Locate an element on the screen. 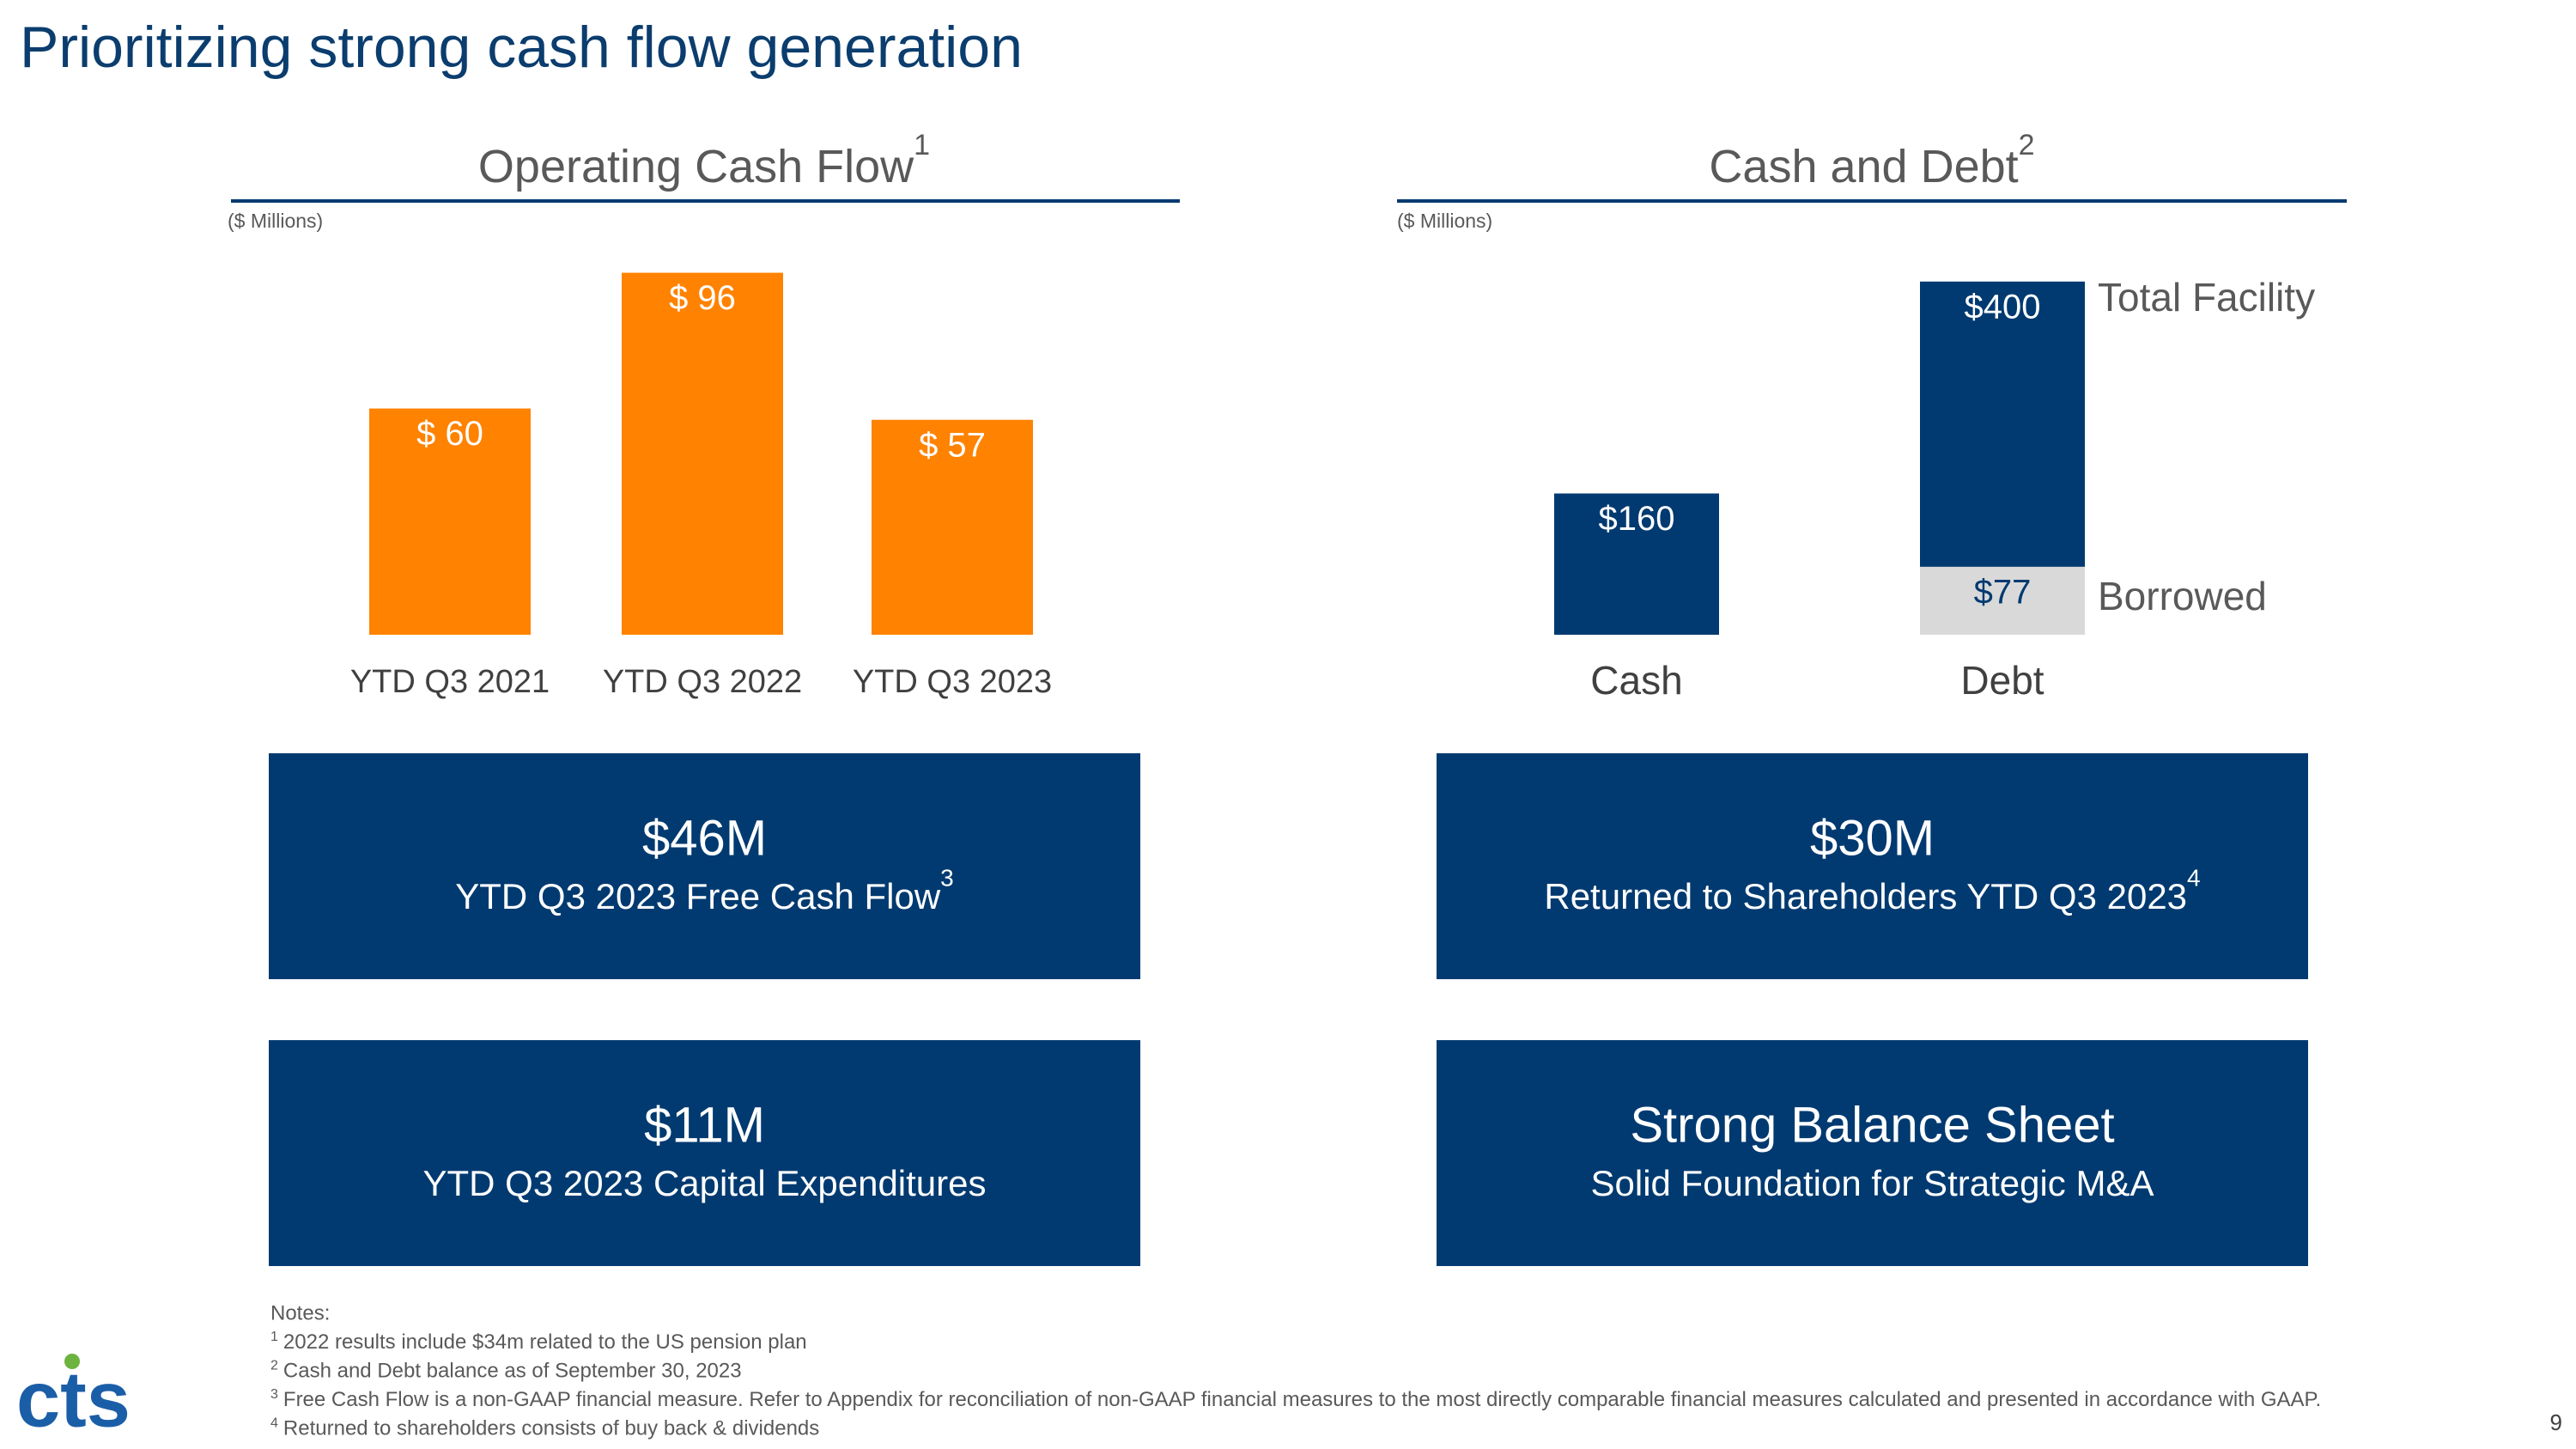  note-marker: 2 is located at coordinates (274, 1366).